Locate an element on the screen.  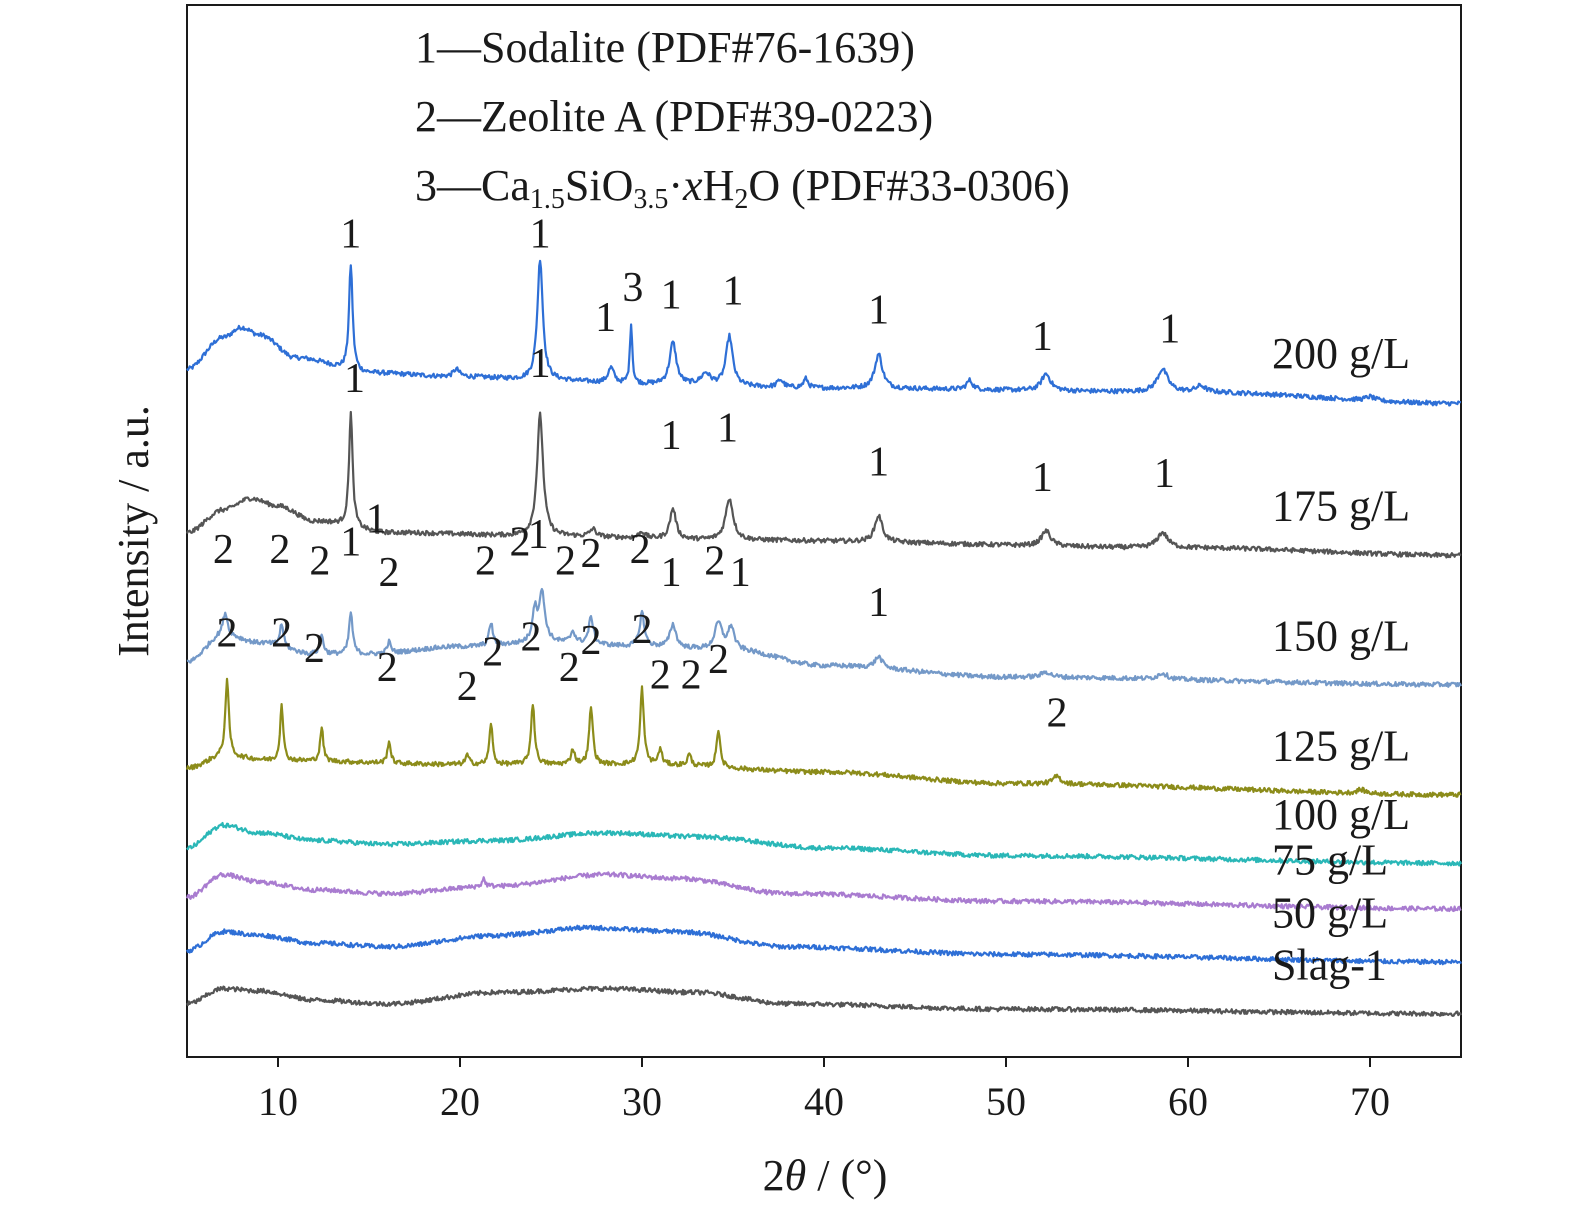
legend-entry: 3—Ca1.5SiO3.5·xH2O (PDF#33-0306) is located at coordinates (742, 188).